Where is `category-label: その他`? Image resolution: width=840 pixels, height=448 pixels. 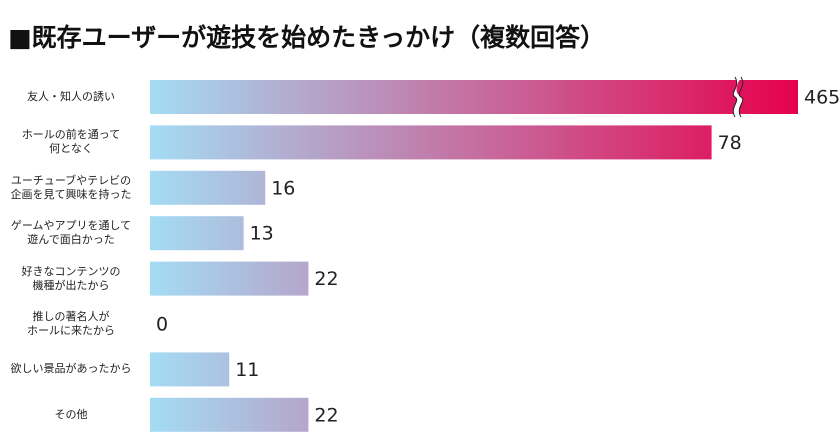 category-label: その他 is located at coordinates (71, 414).